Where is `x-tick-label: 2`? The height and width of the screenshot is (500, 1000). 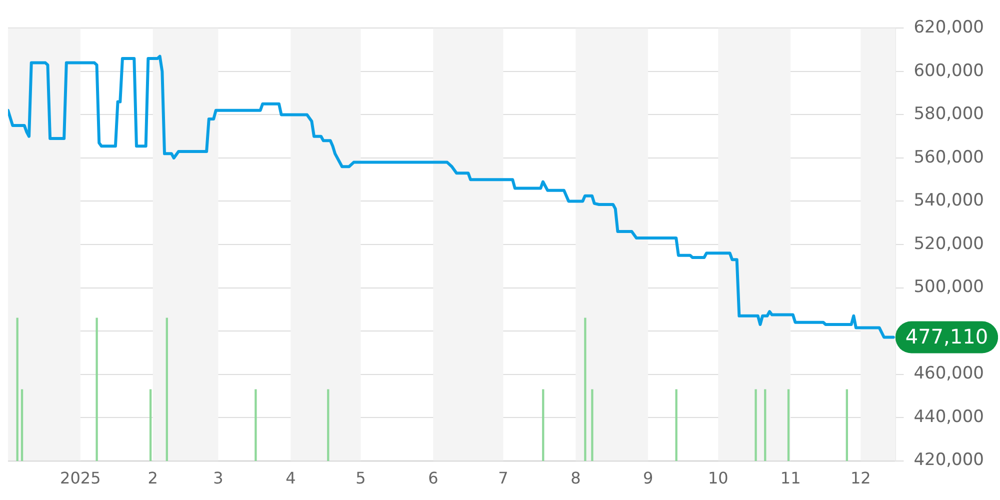 x-tick-label: 2 is located at coordinates (153, 478).